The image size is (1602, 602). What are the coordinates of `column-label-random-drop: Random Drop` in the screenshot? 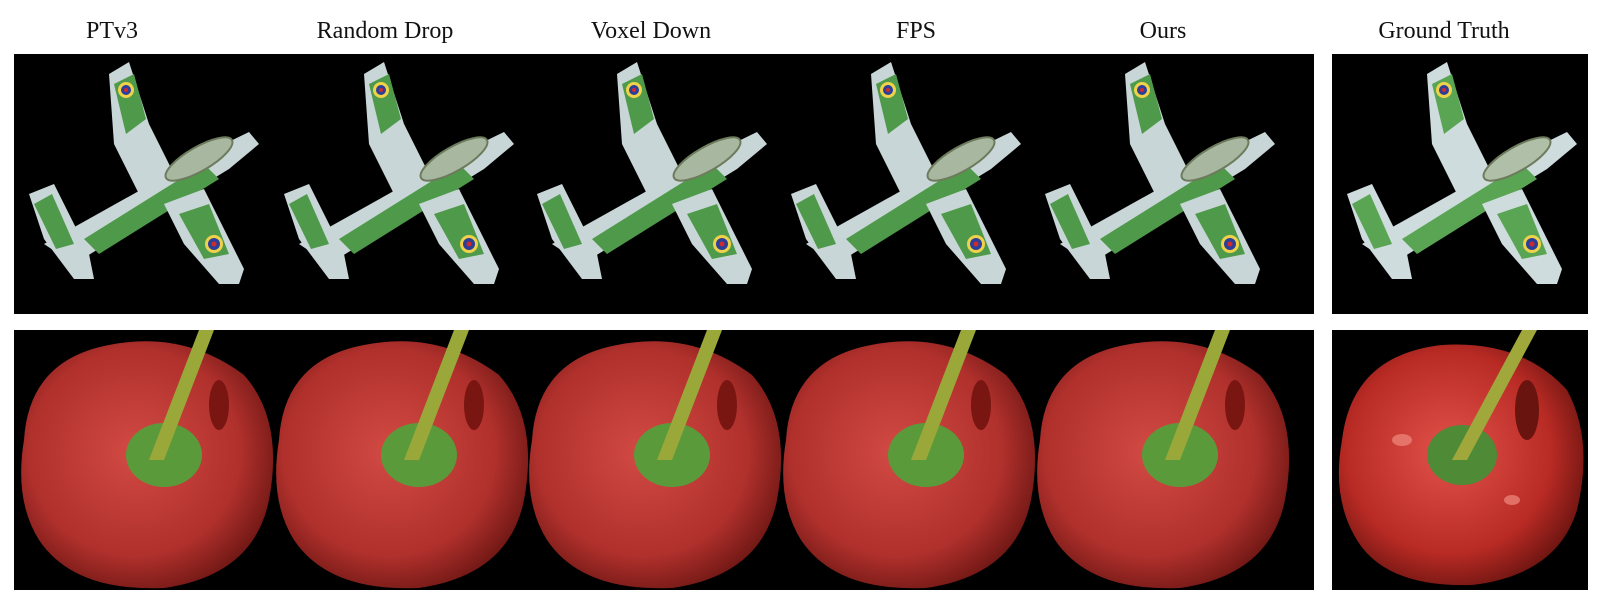 It's located at (385, 31).